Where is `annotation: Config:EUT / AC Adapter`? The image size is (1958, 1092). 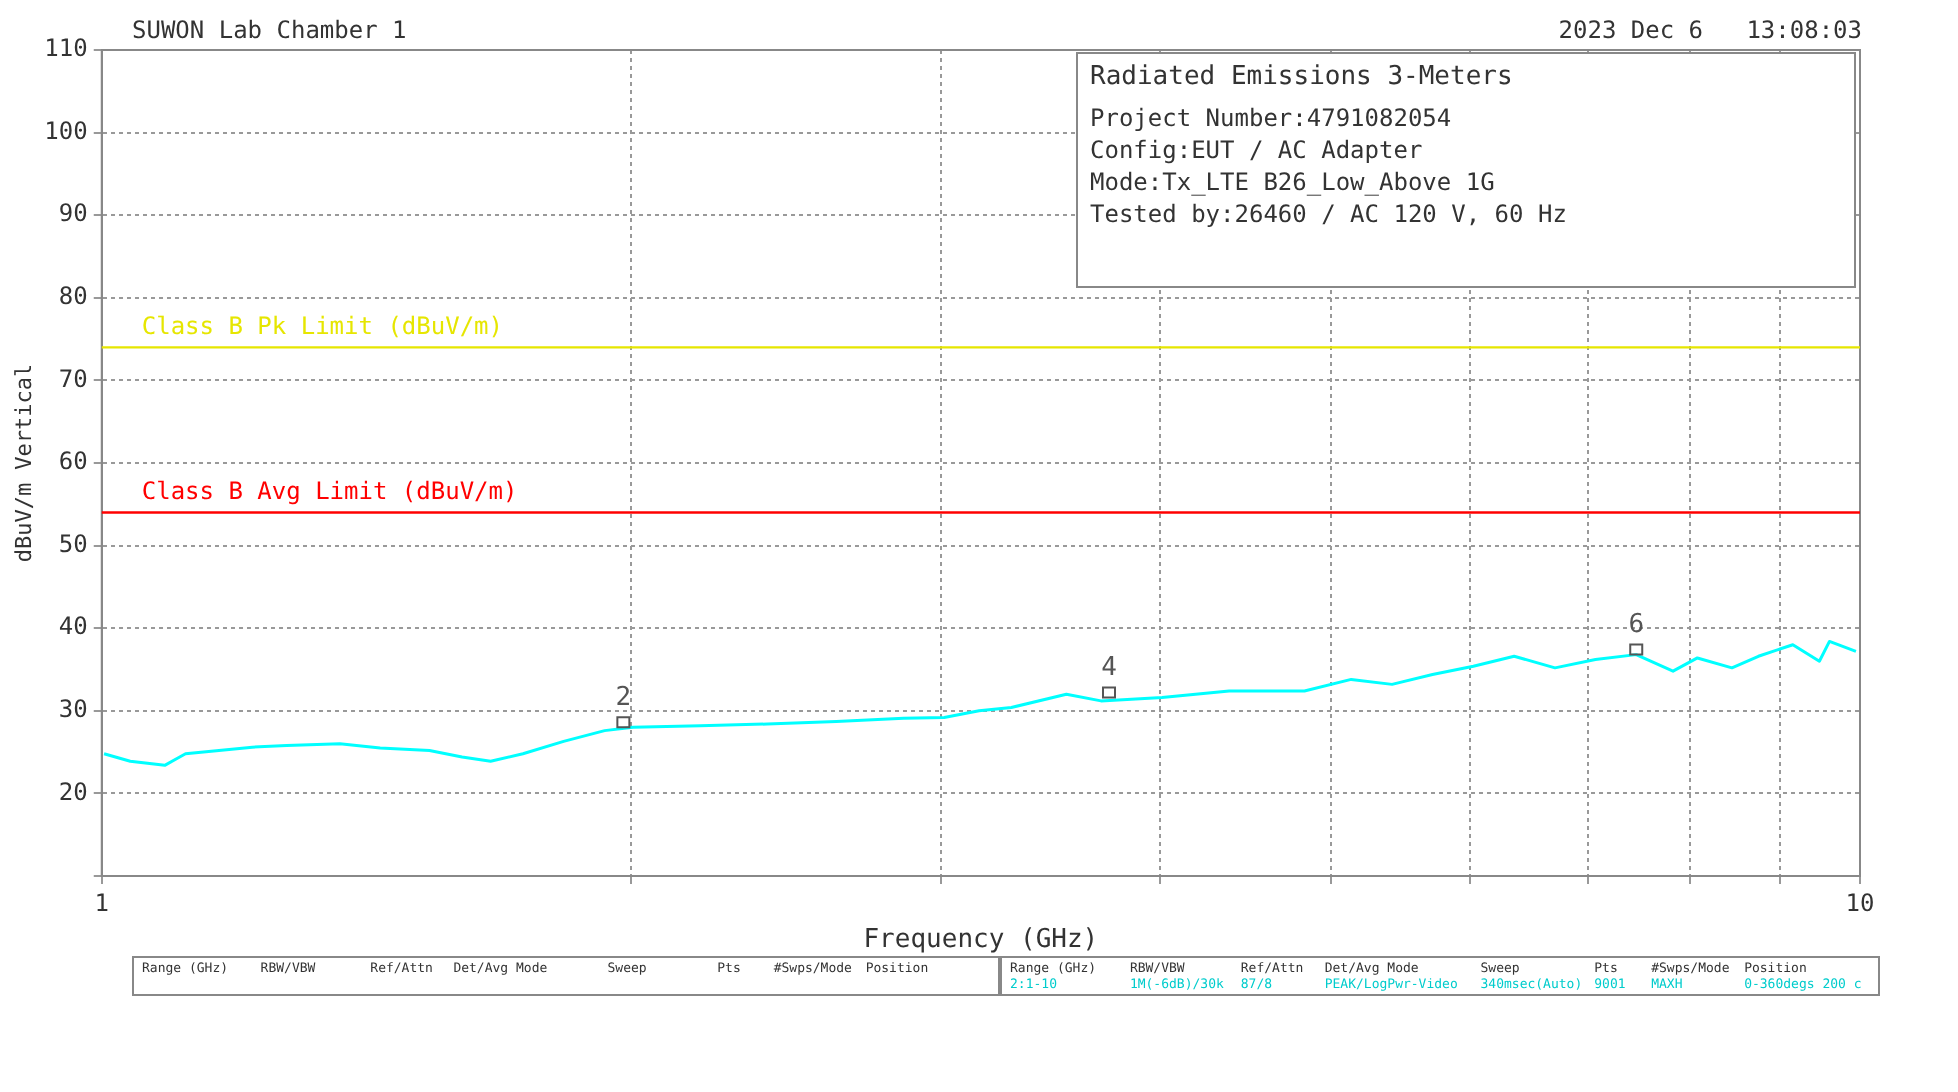 annotation: Config:EUT / AC Adapter is located at coordinates (1257, 150).